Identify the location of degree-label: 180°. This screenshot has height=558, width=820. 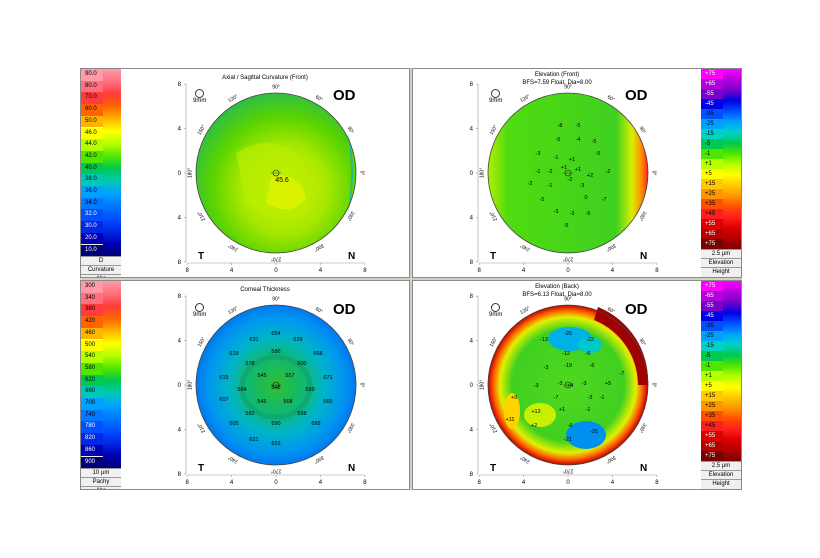
(482, 173).